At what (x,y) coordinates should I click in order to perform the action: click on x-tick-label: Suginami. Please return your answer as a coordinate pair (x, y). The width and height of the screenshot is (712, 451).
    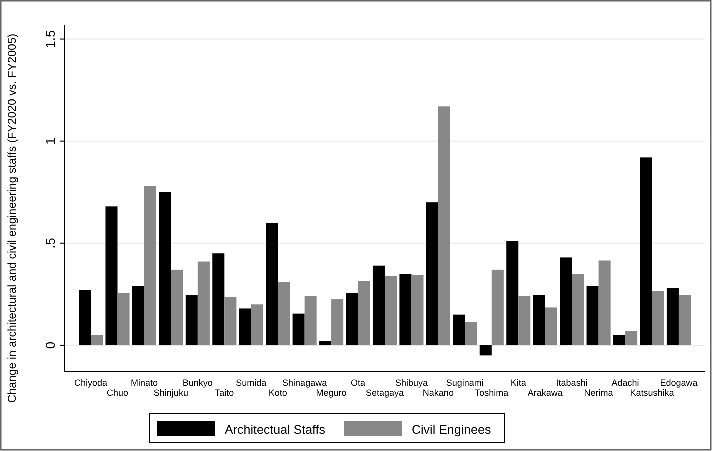
    Looking at the image, I should click on (465, 383).